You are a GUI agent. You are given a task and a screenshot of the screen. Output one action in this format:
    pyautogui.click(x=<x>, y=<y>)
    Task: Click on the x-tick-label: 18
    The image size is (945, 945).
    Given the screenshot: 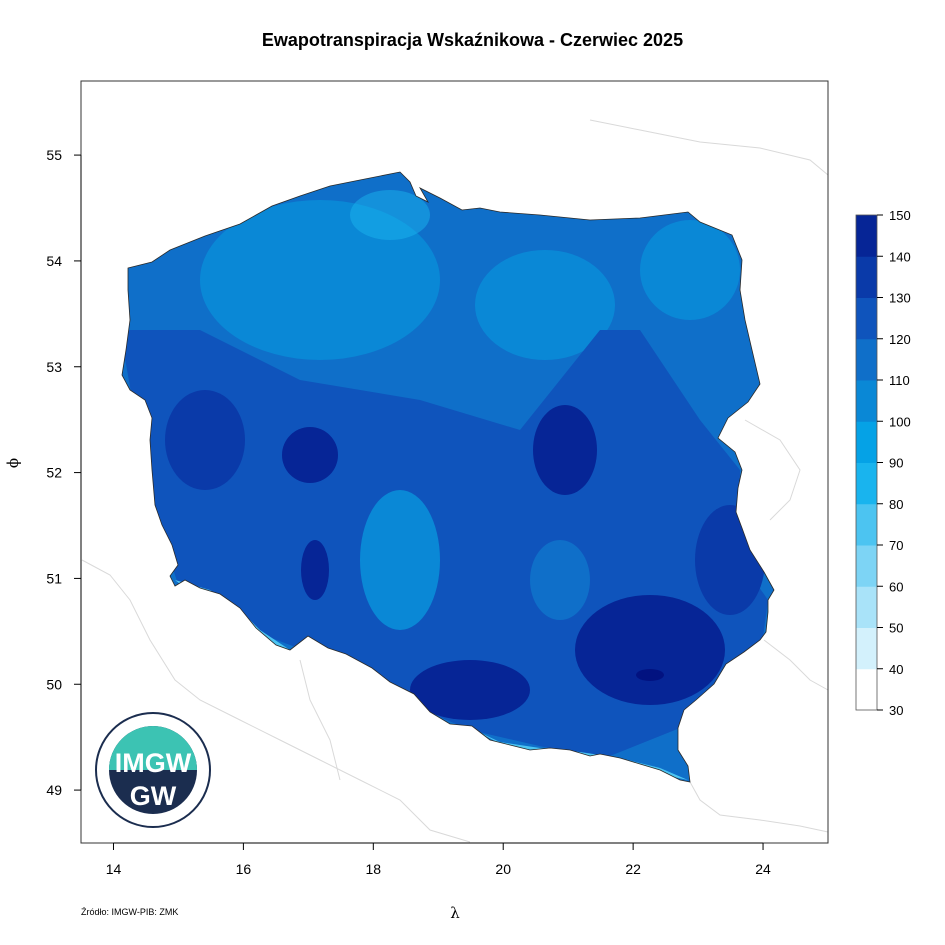 What is the action you would take?
    pyautogui.click(x=374, y=869)
    